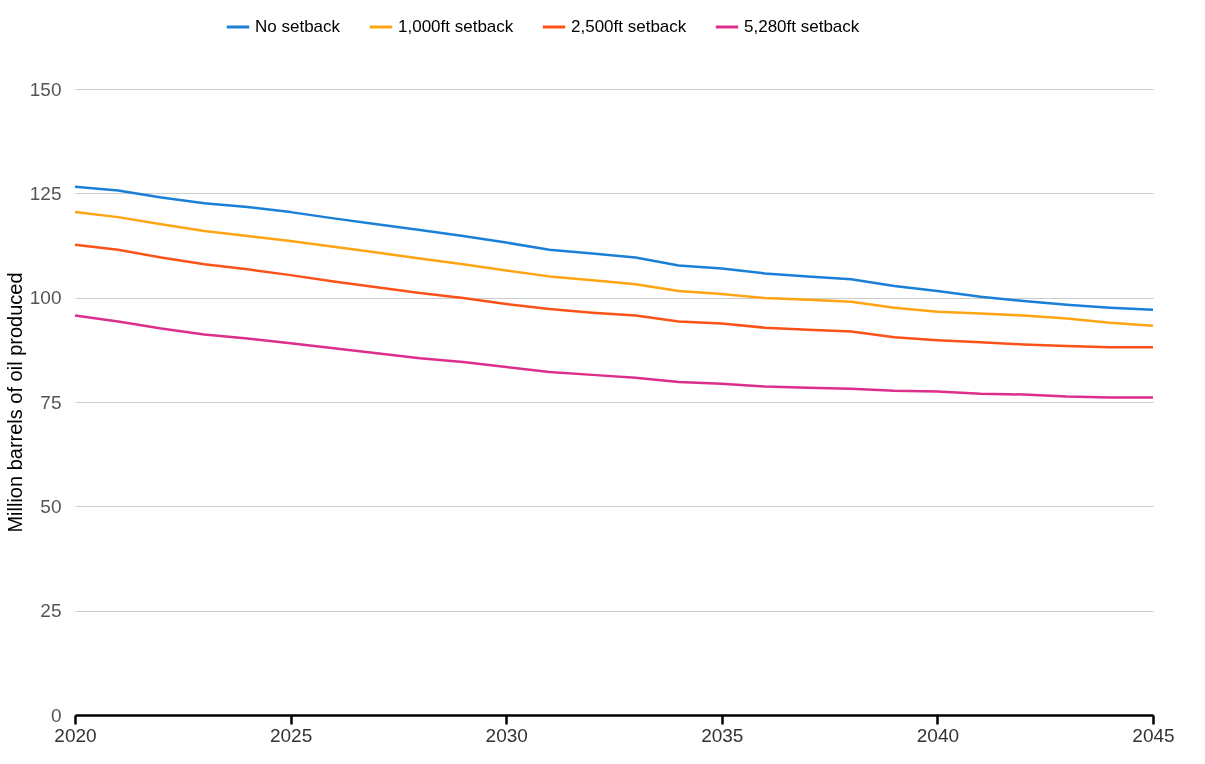  I want to click on legend-label: No setback, so click(298, 26).